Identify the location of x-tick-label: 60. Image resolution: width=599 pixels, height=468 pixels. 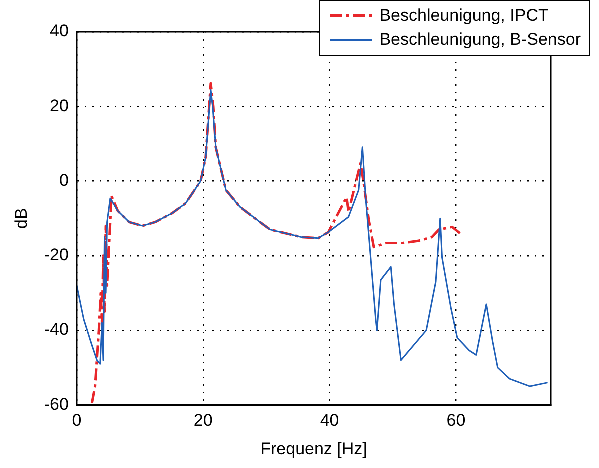
(456, 420).